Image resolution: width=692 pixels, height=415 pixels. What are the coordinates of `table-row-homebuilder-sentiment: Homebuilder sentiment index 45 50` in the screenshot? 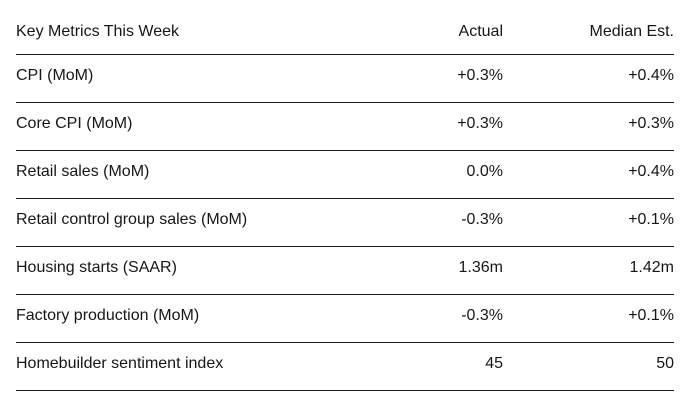 It's located at (345, 367).